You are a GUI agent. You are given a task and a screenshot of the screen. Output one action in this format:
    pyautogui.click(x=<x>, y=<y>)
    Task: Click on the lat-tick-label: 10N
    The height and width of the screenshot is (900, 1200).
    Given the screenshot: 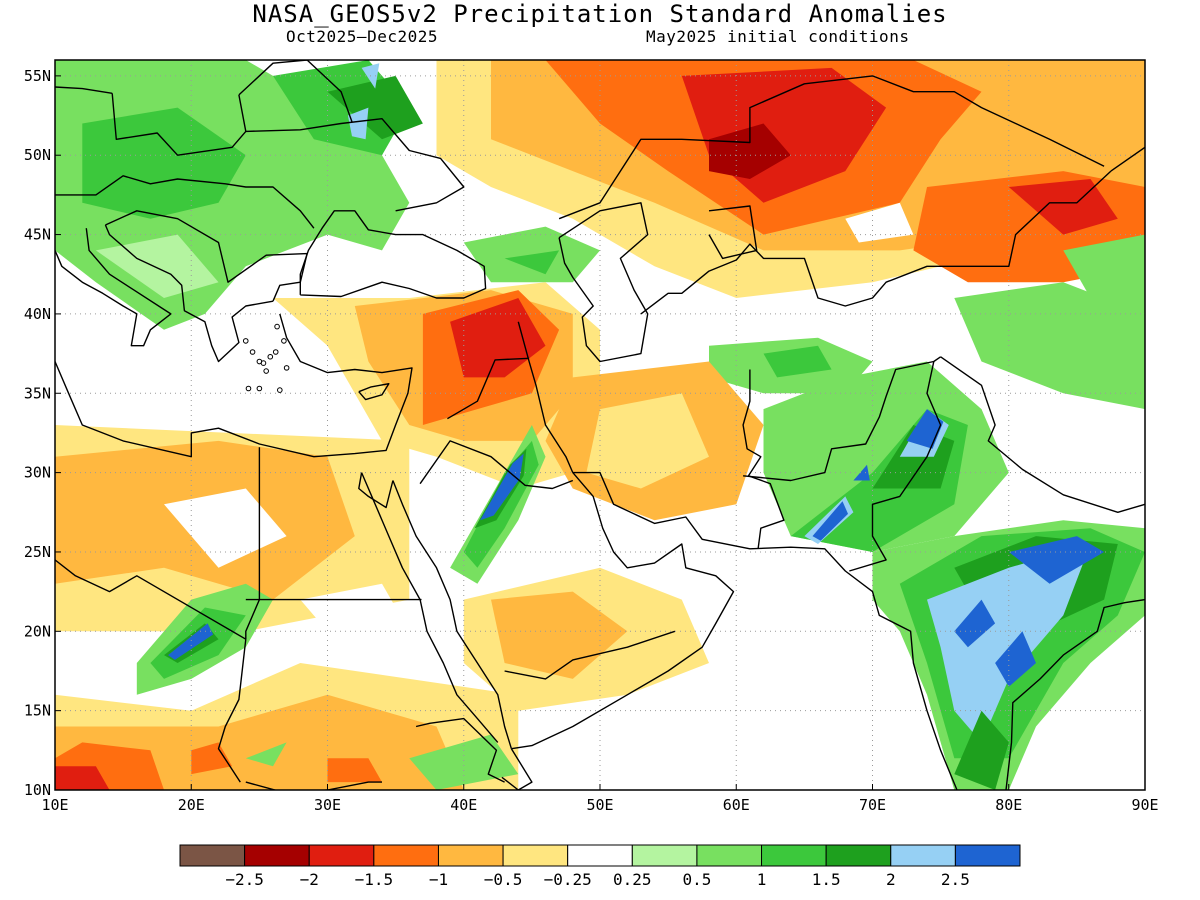 What is the action you would take?
    pyautogui.click(x=37, y=790)
    